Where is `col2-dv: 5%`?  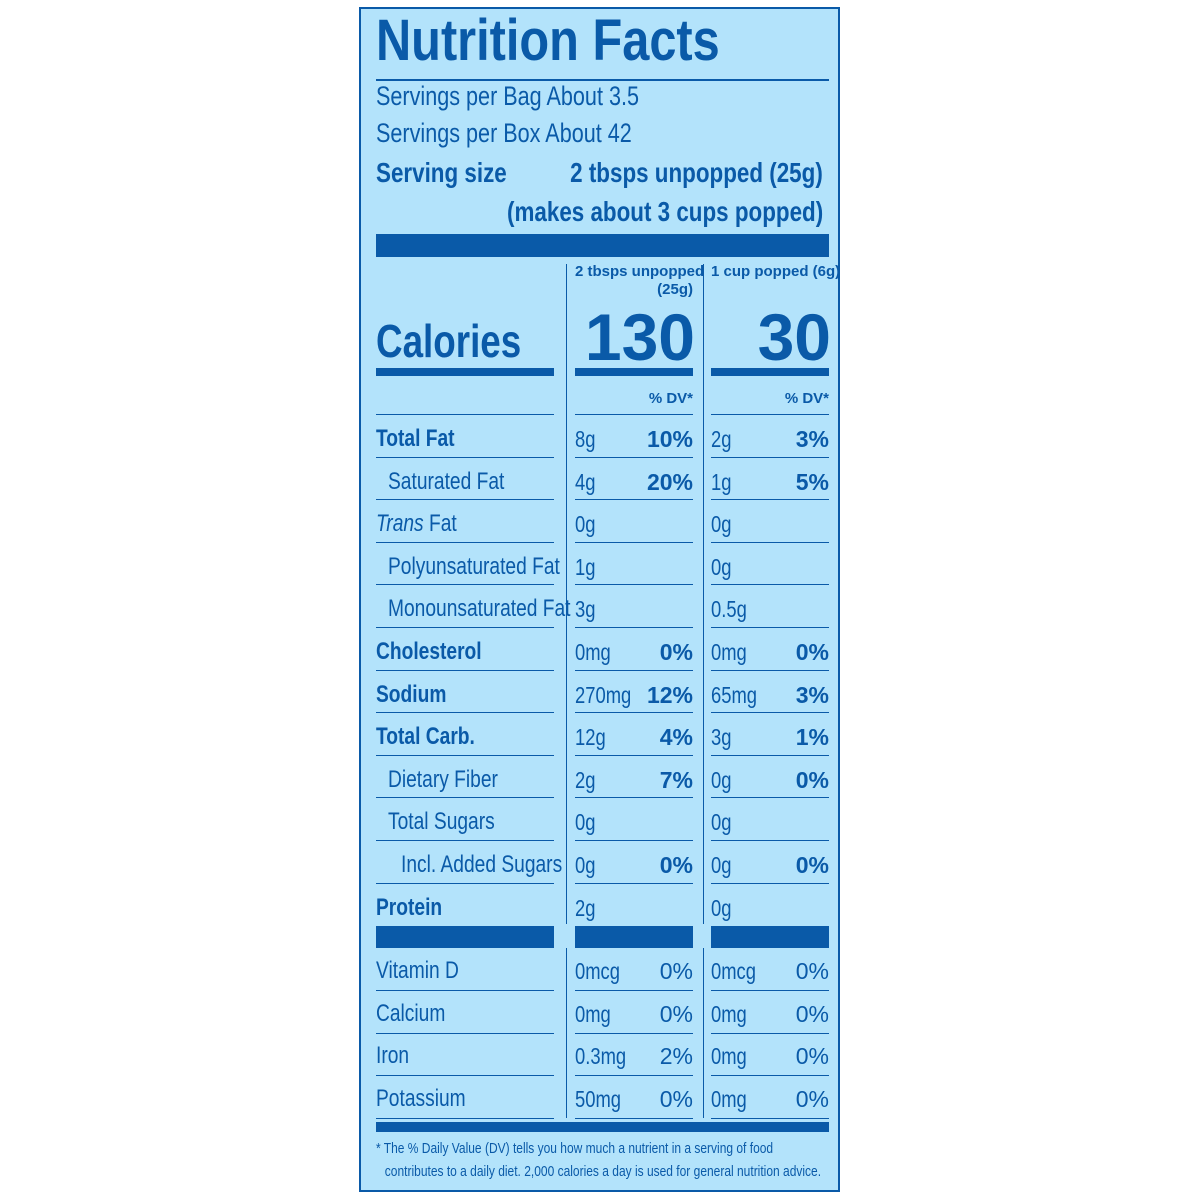 col2-dv: 5% is located at coordinates (812, 481).